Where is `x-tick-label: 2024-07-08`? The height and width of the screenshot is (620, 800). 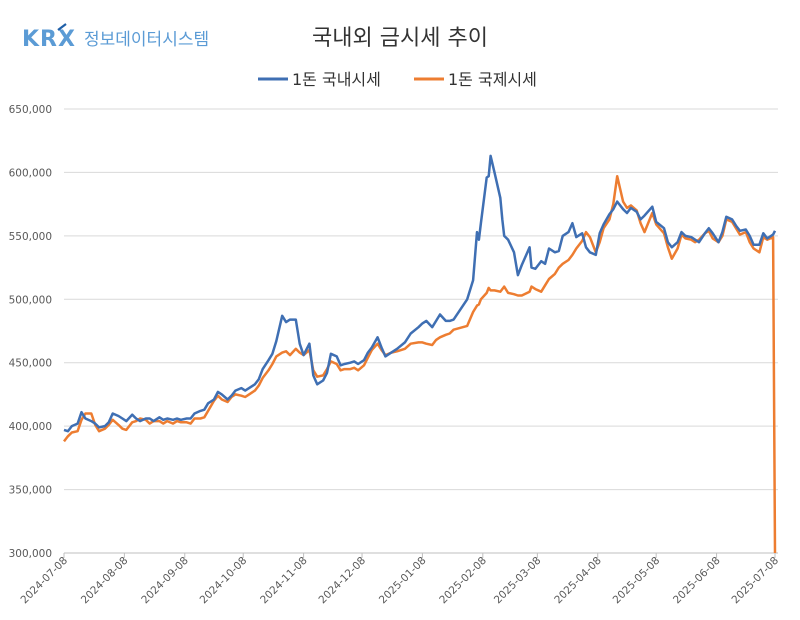
x-tick-label: 2024-07-08 is located at coordinates (44, 581).